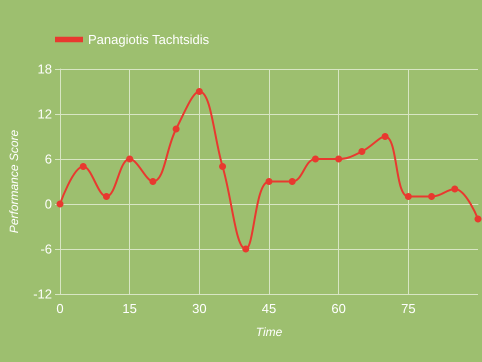 Image resolution: width=482 pixels, height=362 pixels. I want to click on y-tick-label: 6, so click(48, 159).